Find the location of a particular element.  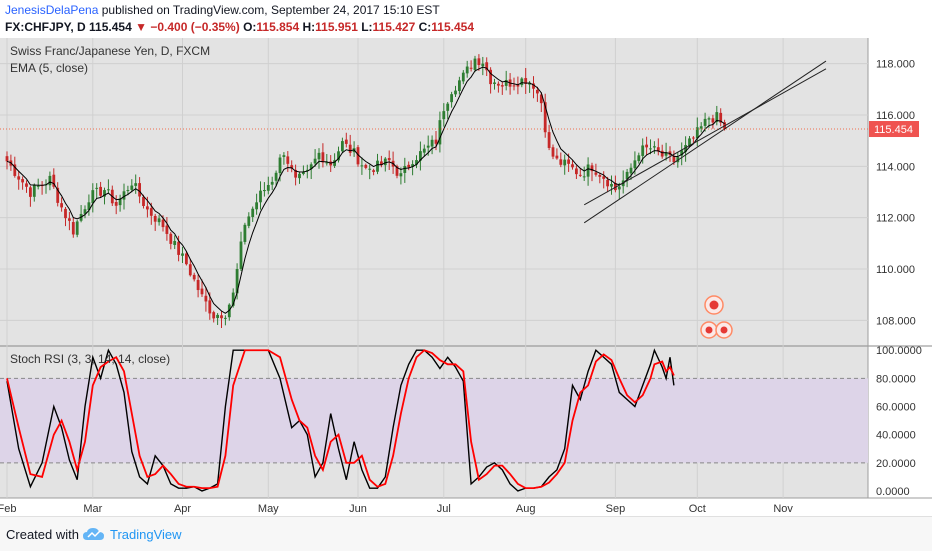

indicator-label: EMA (5, close) is located at coordinates (49, 68).